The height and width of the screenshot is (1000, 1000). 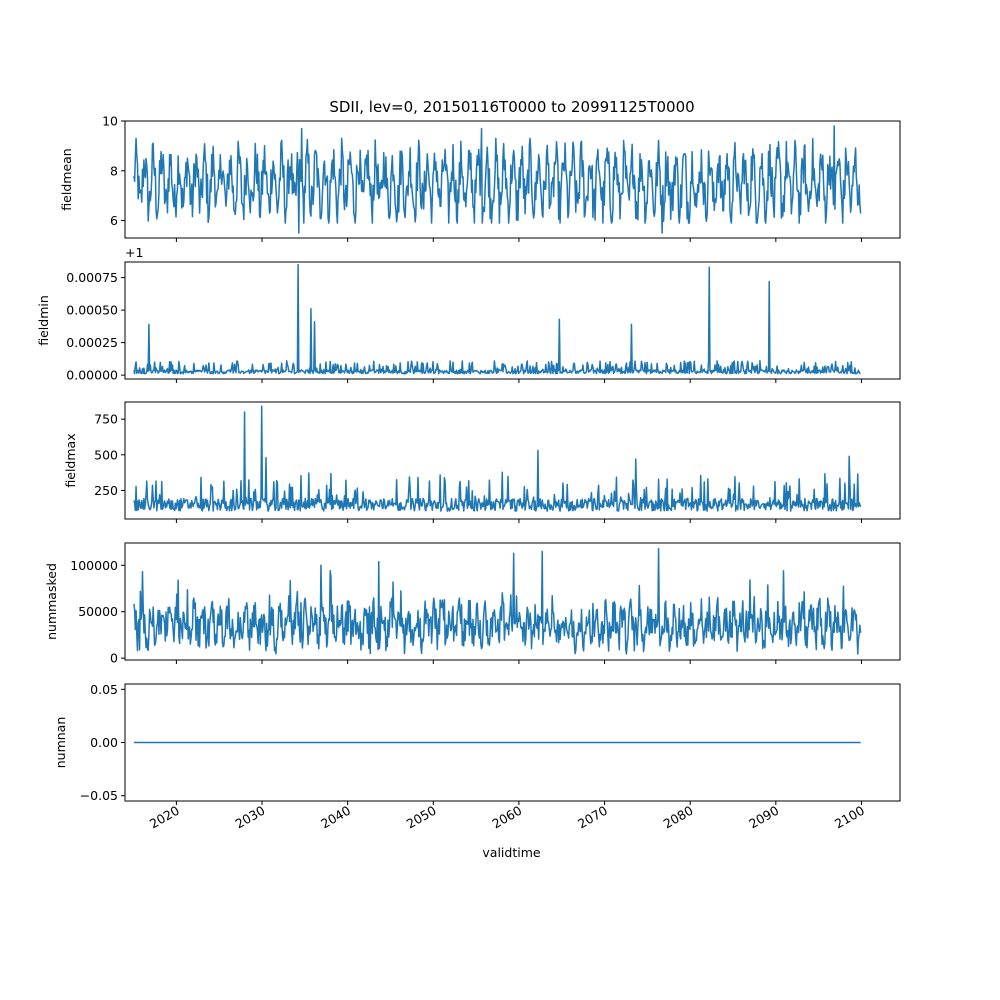 I want to click on subplot-fieldmin: 0.00000 0.00025 0.00050 0.00075 +1 fieldmin, so click(x=468, y=314).